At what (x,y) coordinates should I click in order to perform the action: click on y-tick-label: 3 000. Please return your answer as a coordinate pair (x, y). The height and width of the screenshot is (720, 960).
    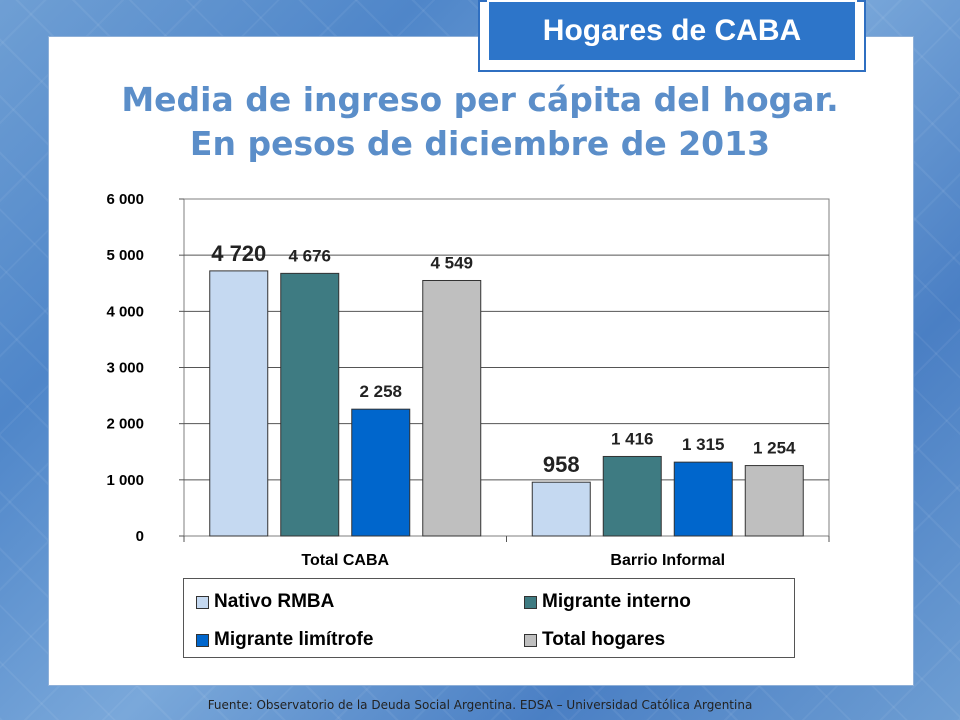
    Looking at the image, I should click on (125, 368).